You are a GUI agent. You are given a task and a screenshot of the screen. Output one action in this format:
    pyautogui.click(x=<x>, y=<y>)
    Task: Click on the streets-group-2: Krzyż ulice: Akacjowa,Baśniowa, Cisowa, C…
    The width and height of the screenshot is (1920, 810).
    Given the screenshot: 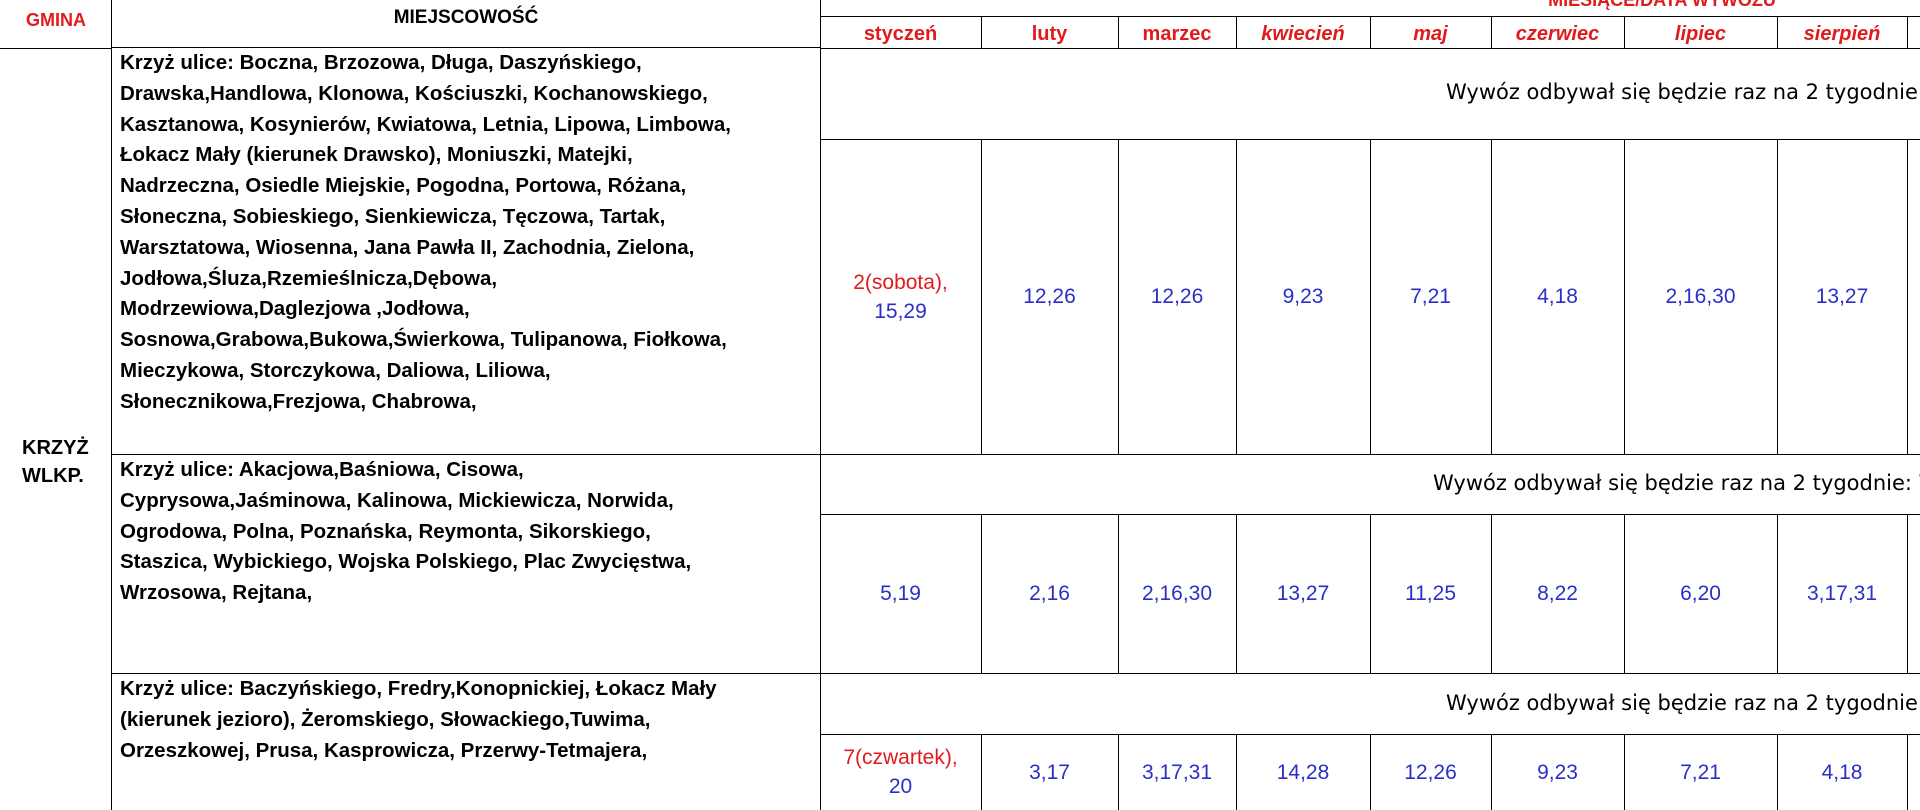 What is the action you would take?
    pyautogui.click(x=466, y=532)
    